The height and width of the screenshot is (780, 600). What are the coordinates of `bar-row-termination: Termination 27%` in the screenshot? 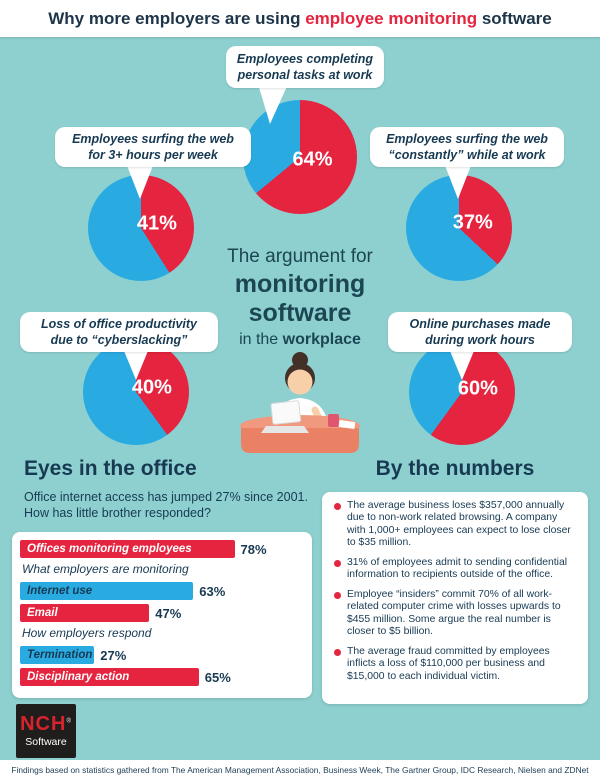 It's located at (162, 655).